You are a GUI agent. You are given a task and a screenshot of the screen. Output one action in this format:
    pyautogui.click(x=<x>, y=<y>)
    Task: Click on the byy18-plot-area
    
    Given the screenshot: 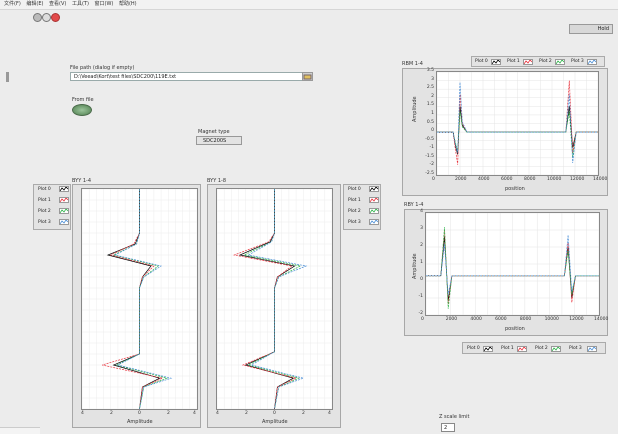 What is the action you would take?
    pyautogui.click(x=274, y=299)
    